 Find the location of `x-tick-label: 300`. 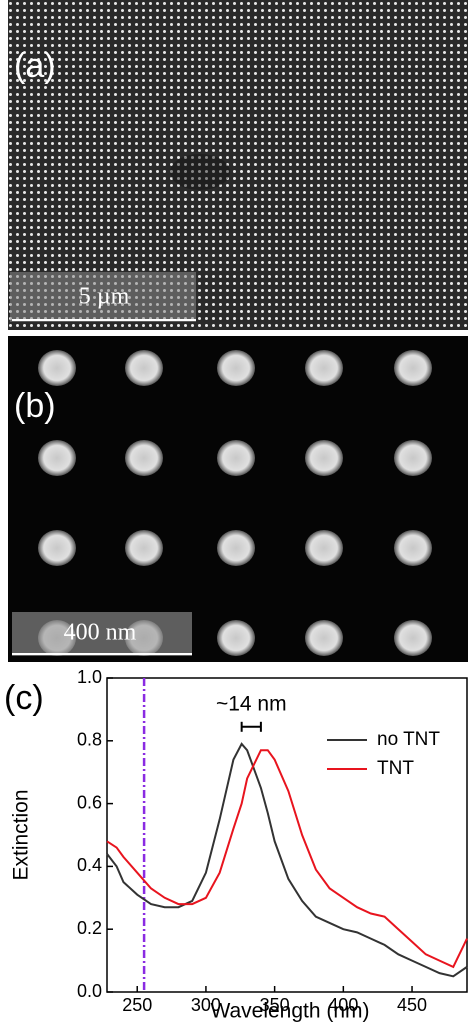

x-tick-label: 300 is located at coordinates (206, 1005).